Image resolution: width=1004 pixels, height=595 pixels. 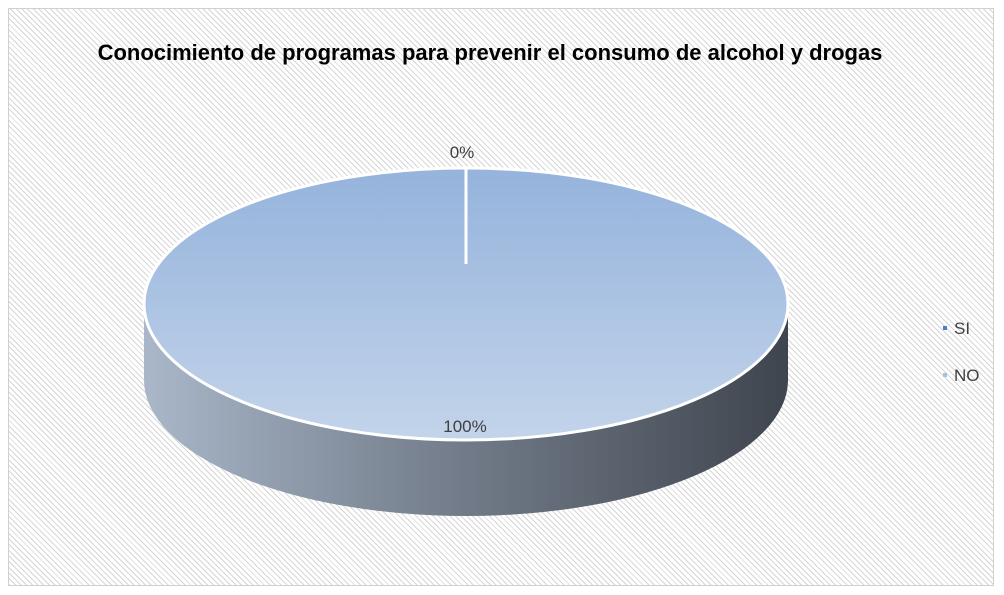 I want to click on legend-label: SI, so click(x=962, y=328).